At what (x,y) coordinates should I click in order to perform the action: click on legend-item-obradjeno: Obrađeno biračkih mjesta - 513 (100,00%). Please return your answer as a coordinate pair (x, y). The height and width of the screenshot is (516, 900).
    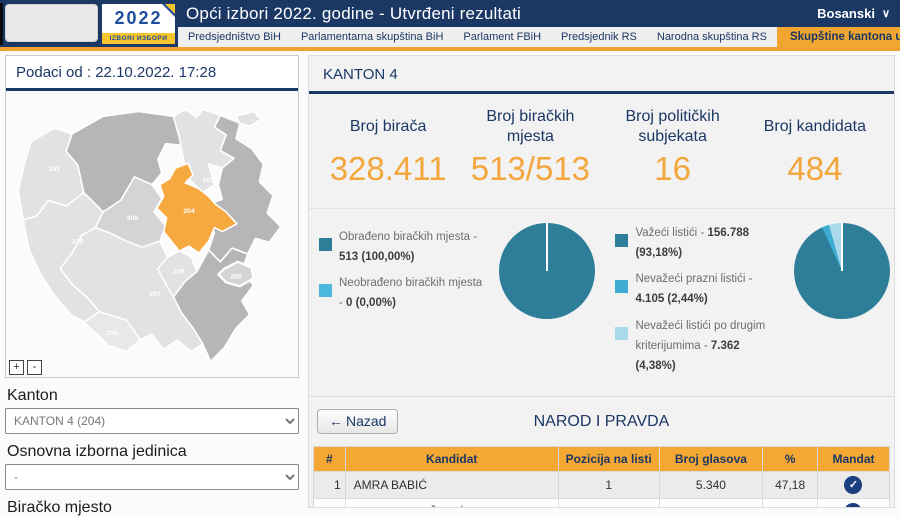
    Looking at the image, I should click on (402, 247).